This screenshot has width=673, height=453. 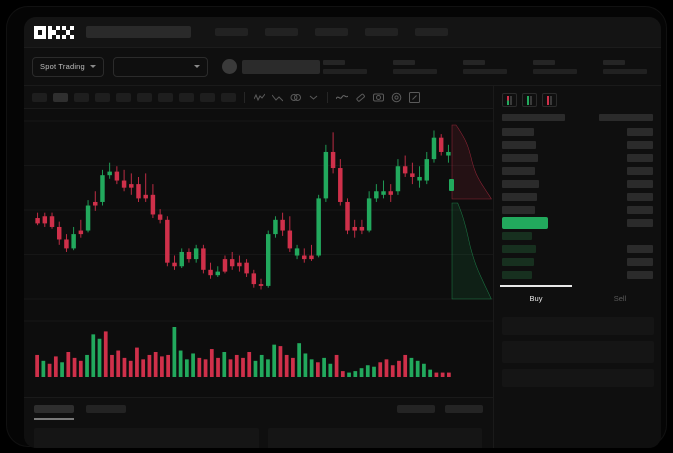 I want to click on mode-selector: Spot Trading, so click(x=68, y=66).